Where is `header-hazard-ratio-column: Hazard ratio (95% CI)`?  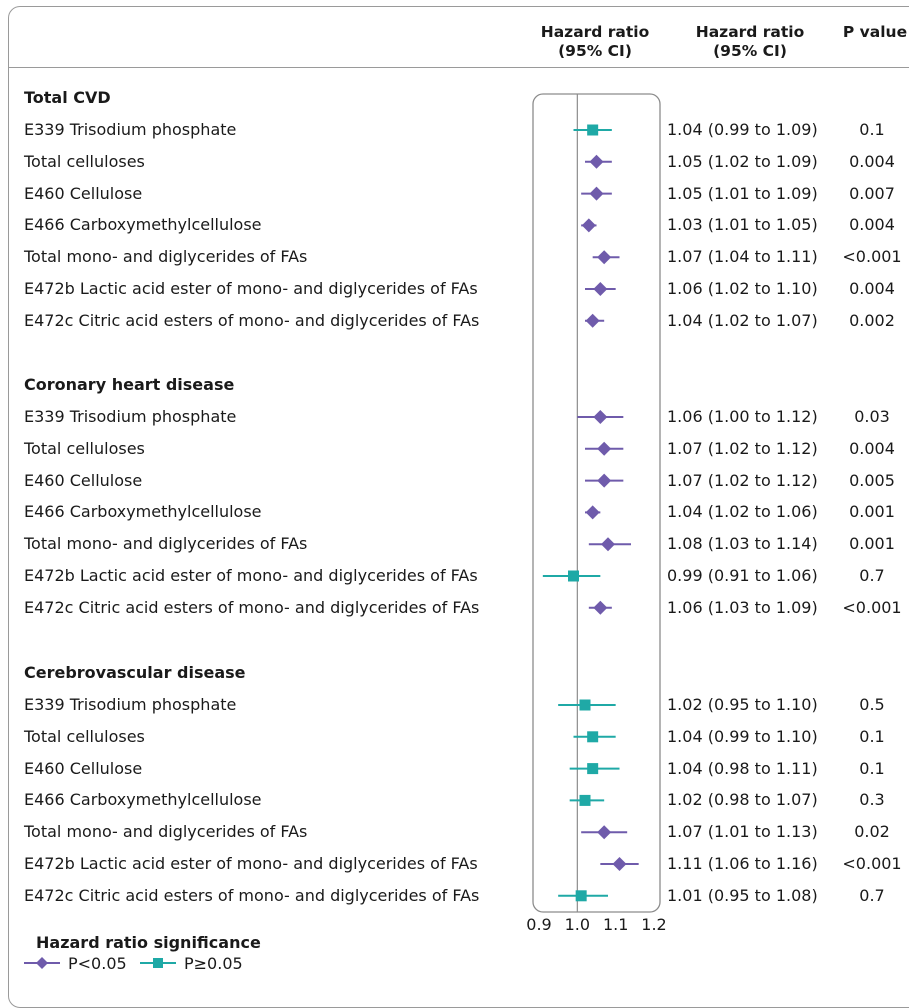 header-hazard-ratio-column: Hazard ratio (95% CI) is located at coordinates (750, 42).